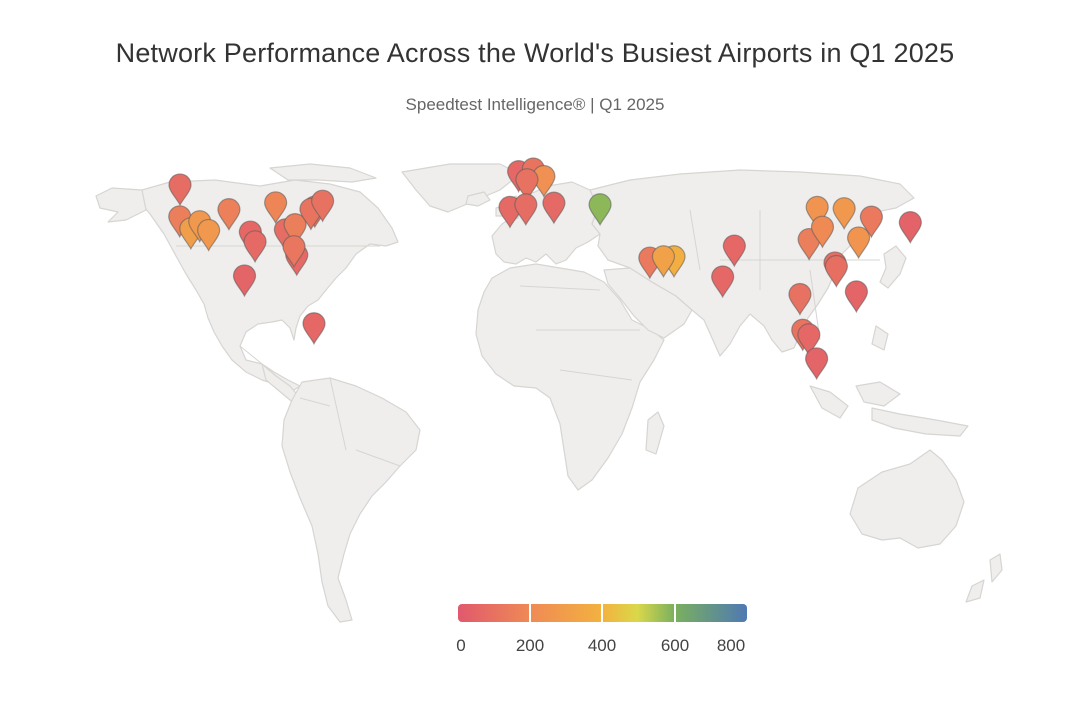 This screenshot has width=1070, height=703. What do you see at coordinates (602, 634) in the screenshot?
I see `color-legend: 0 200 400 600 800` at bounding box center [602, 634].